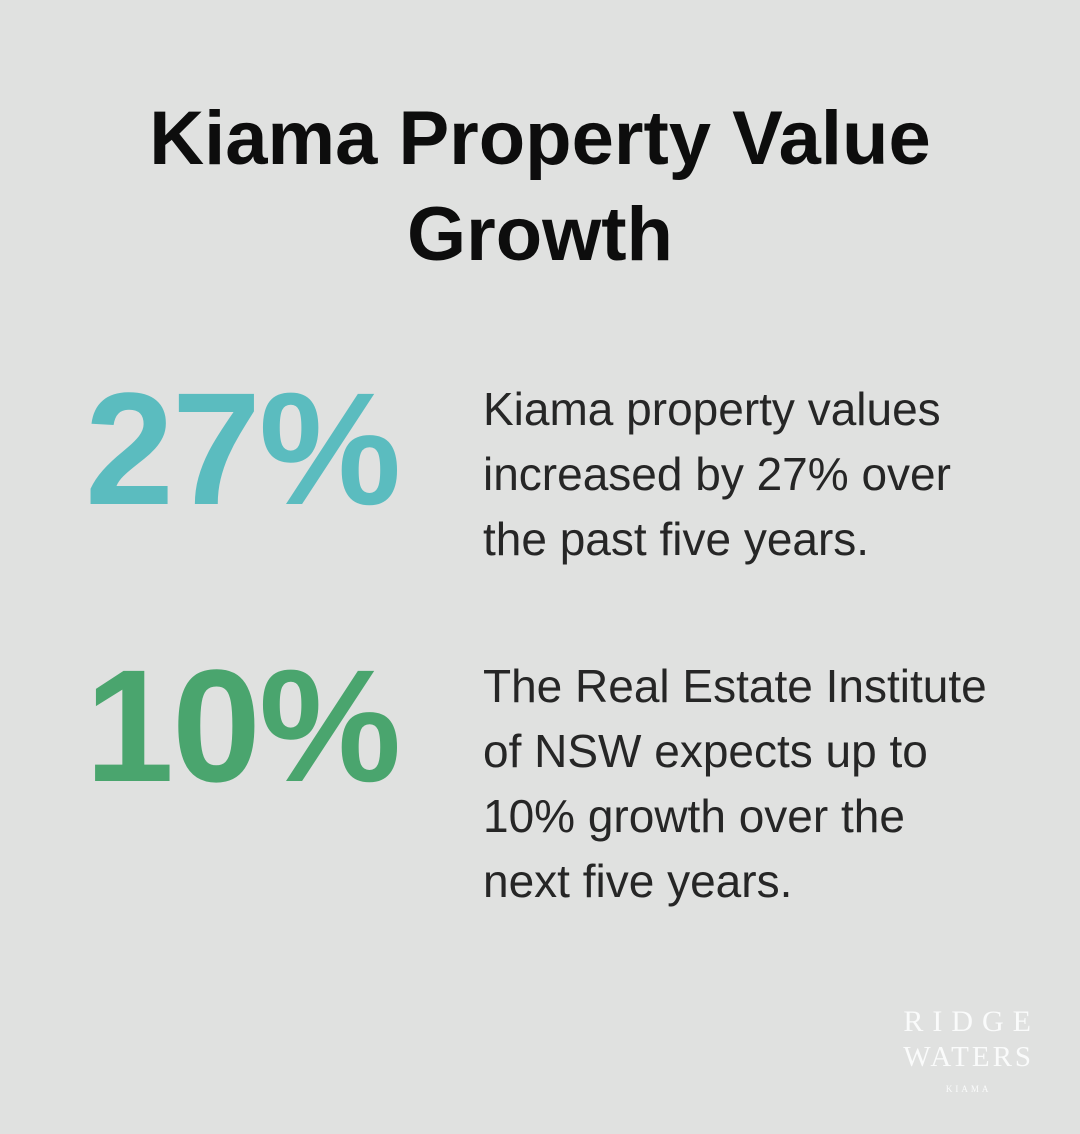 The width and height of the screenshot is (1080, 1134). I want to click on brand-logo: RIDGE WATERS KIAMA, so click(967, 1050).